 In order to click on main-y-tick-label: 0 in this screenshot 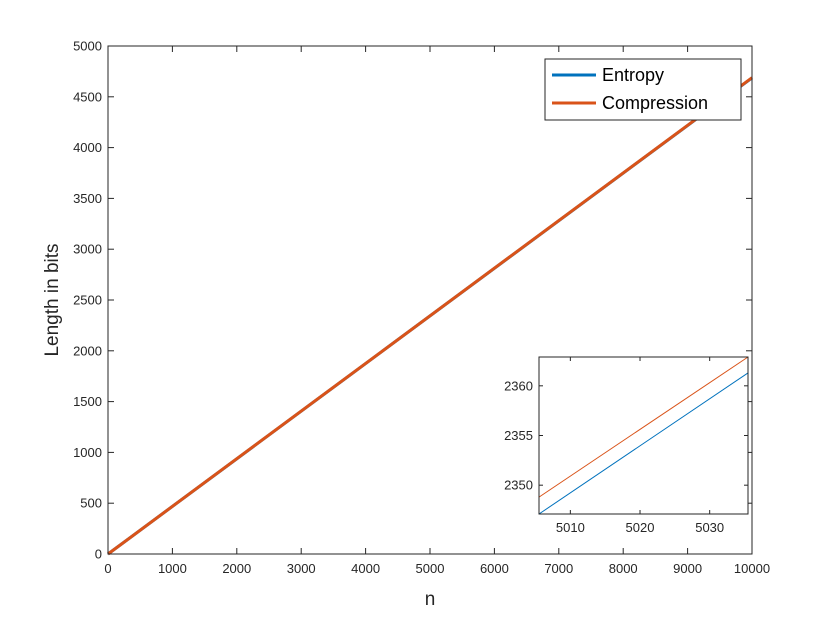, I will do `click(98, 554)`.